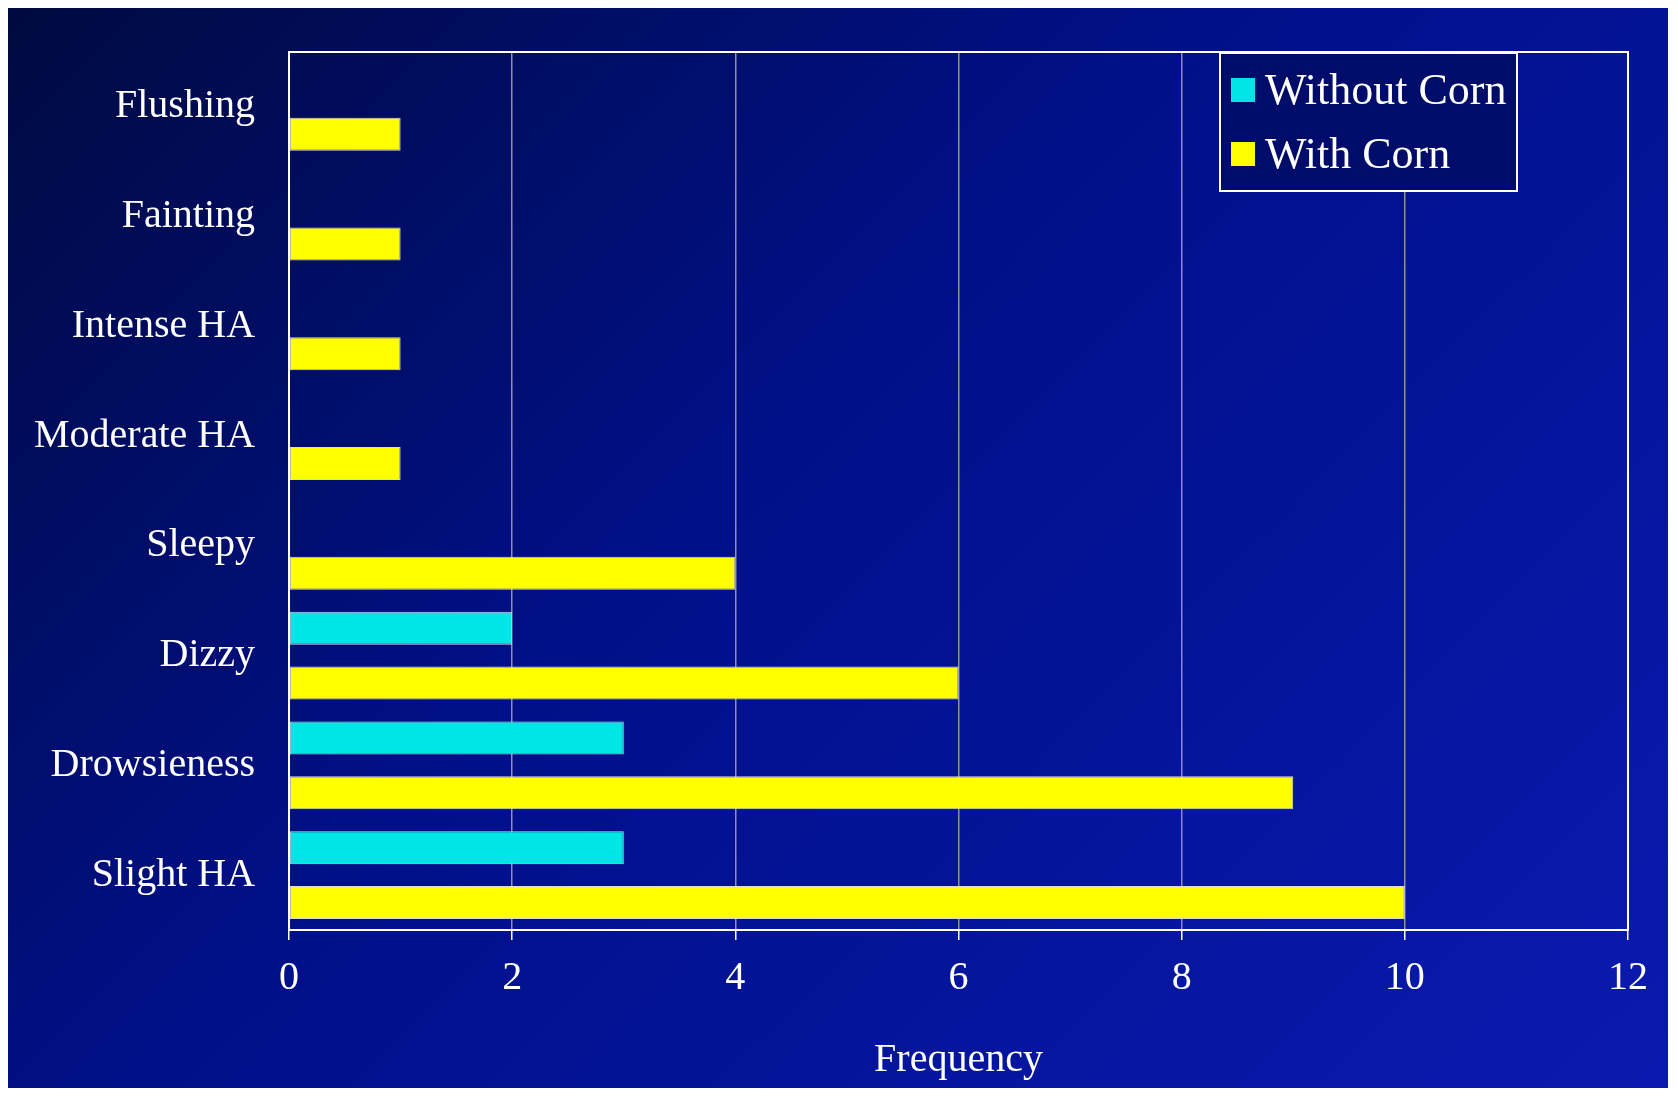 This screenshot has height=1098, width=1678. I want to click on y-tick-label: Fainting, so click(188, 214).